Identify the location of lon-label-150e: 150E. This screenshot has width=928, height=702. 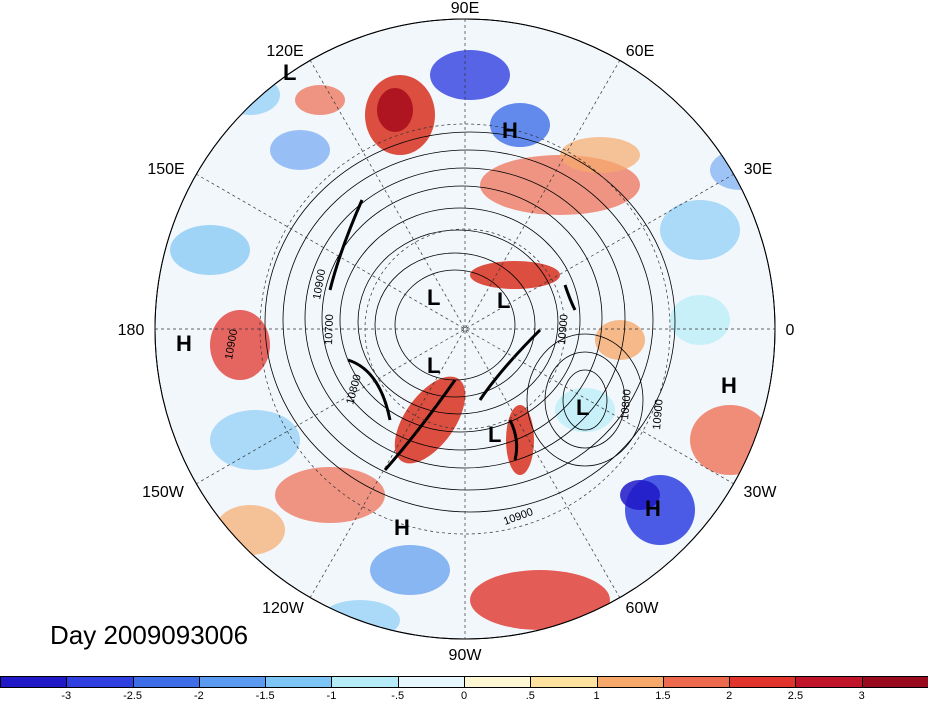
(165, 169).